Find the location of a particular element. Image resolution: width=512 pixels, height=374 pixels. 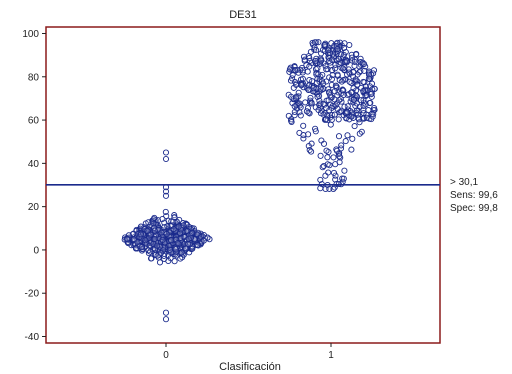

specificity-label: Spec: 99,8 is located at coordinates (474, 208).